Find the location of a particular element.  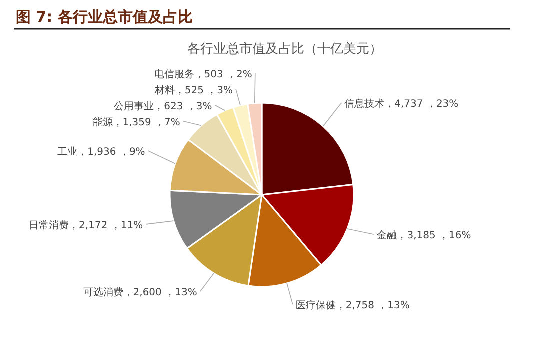

slice-label: 公用事业，623 ，3% is located at coordinates (163, 106).